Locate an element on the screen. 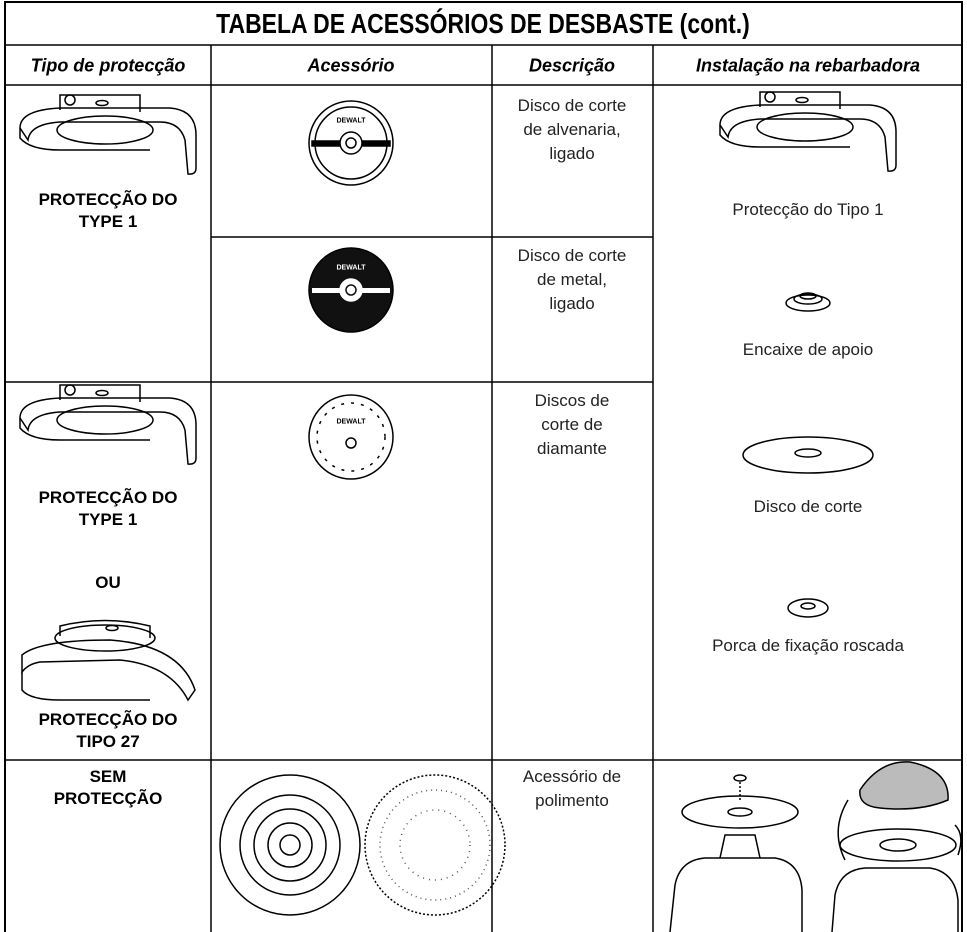 The image size is (967, 932). backing-flange is located at coordinates (808, 302).